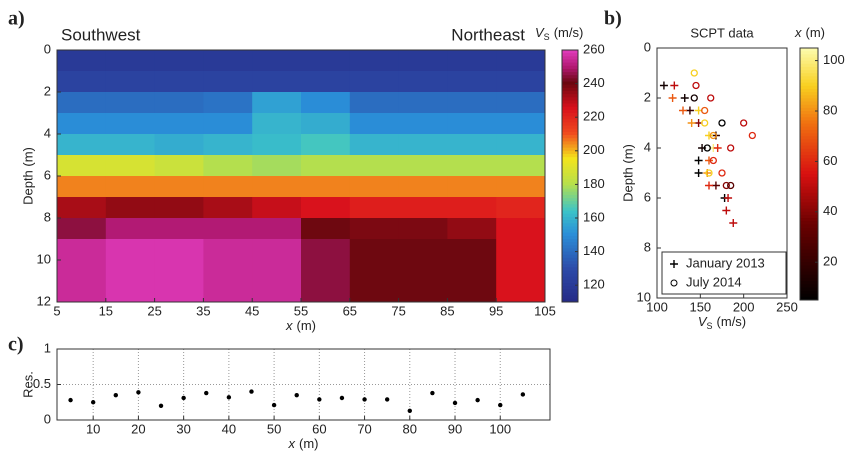 This screenshot has width=856, height=452. I want to click on y-tick-label: 10, so click(44, 258).